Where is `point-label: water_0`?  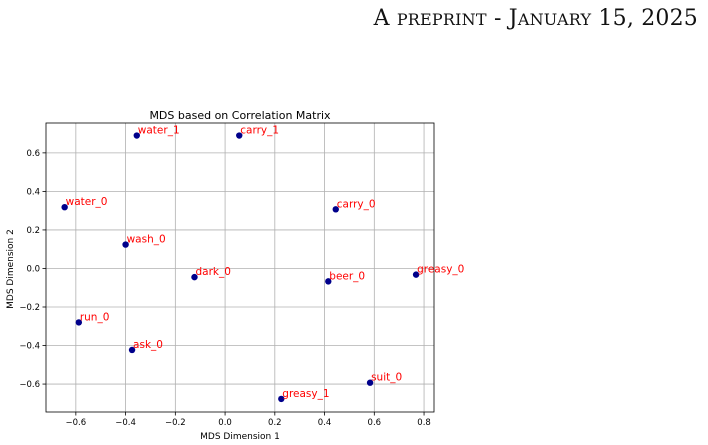
point-label: water_0 is located at coordinates (87, 202).